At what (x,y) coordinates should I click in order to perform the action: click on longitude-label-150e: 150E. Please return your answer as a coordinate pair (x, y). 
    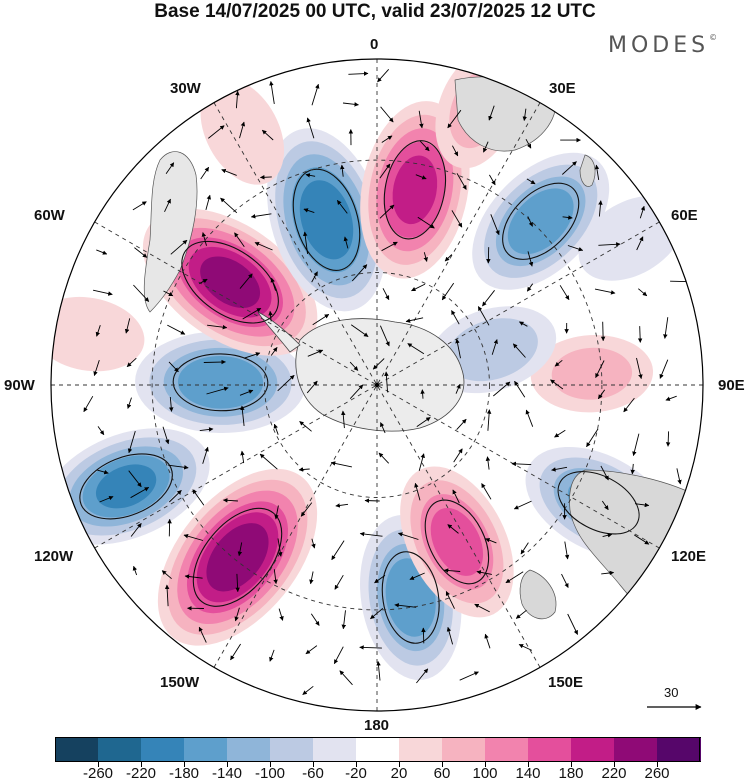
    Looking at the image, I should click on (566, 682).